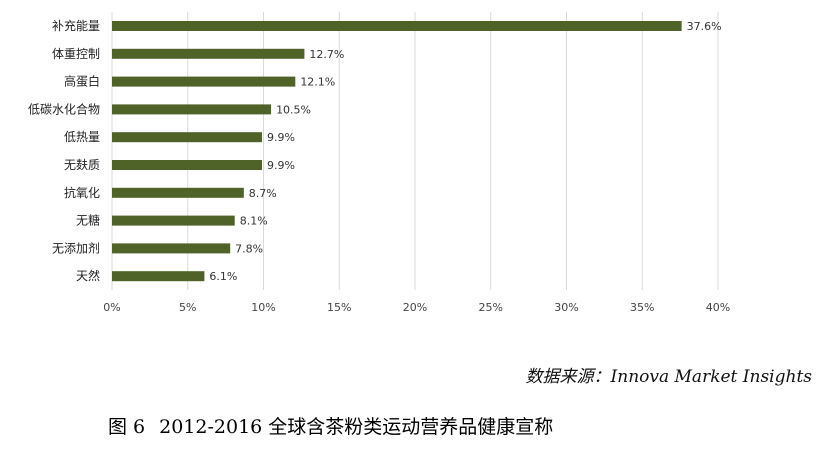 The image size is (824, 449). What do you see at coordinates (566, 307) in the screenshot?
I see `x-tick-label: 30%` at bounding box center [566, 307].